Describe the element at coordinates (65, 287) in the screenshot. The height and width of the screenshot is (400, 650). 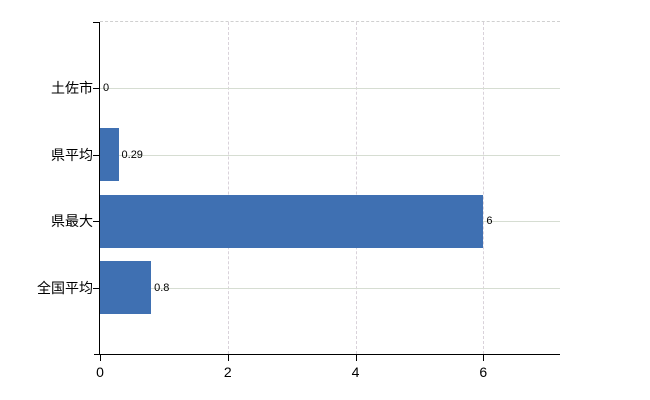
I see `category-label: 全国平均` at that location.